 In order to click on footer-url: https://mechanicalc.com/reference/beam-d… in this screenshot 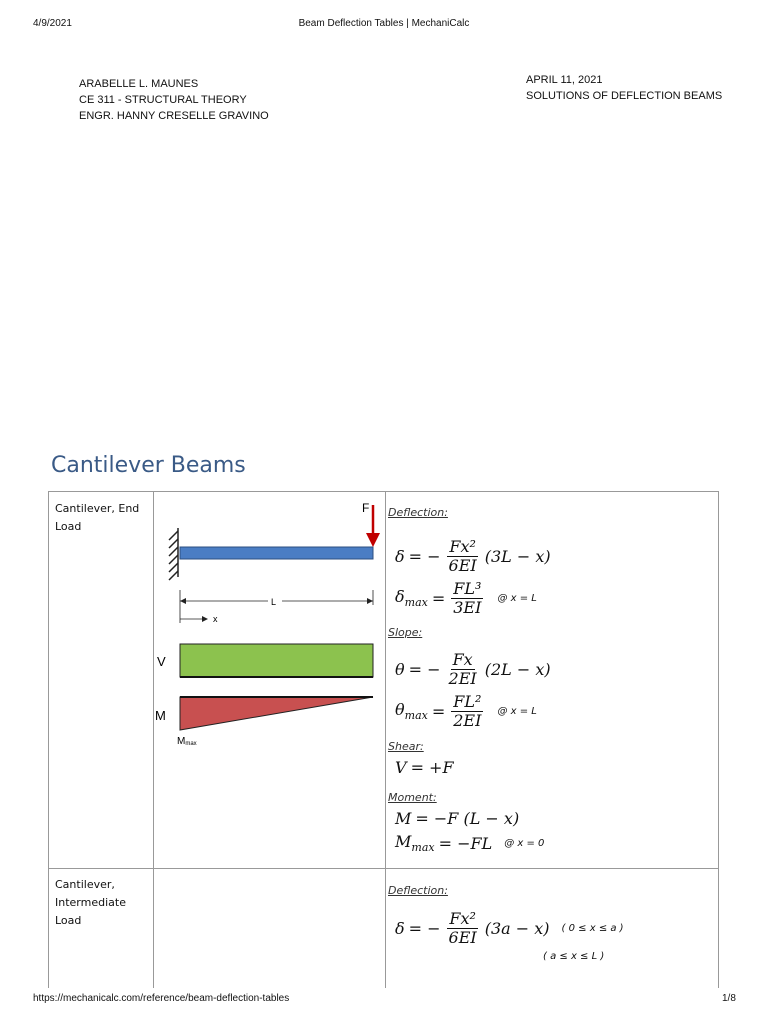, I will do `click(161, 998)`.